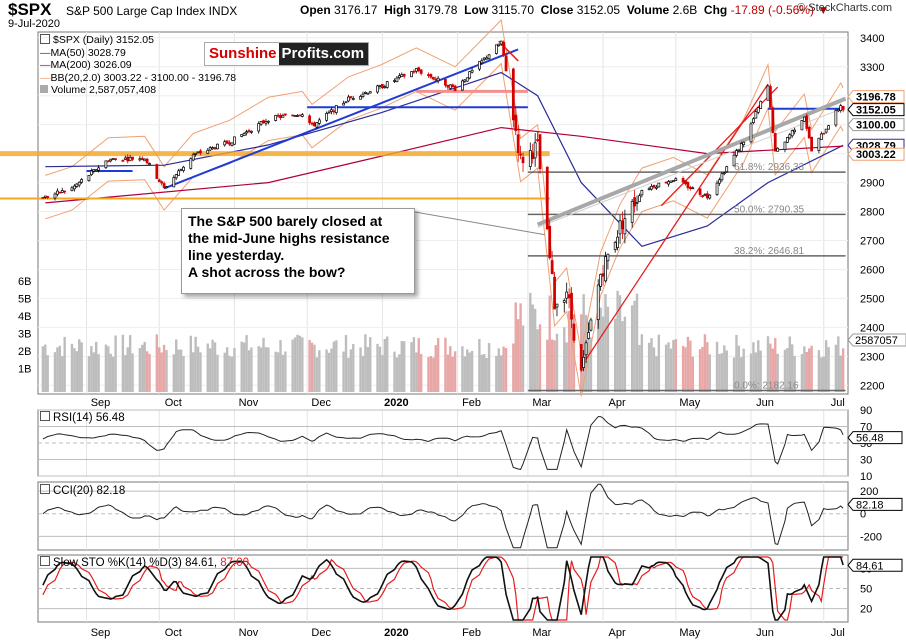 The image size is (906, 642). What do you see at coordinates (104, 90) in the screenshot?
I see `legend-volume-text: Volume 2,587,057,408` at bounding box center [104, 90].